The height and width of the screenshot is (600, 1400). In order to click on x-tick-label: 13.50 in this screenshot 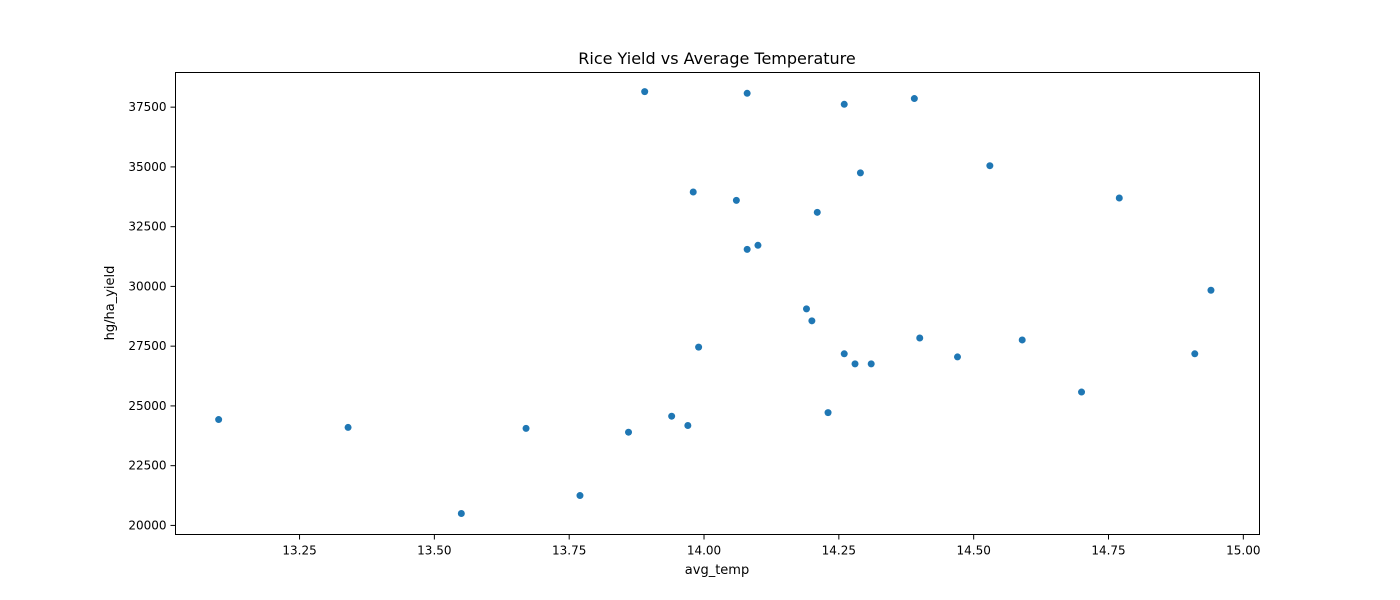, I will do `click(434, 551)`.